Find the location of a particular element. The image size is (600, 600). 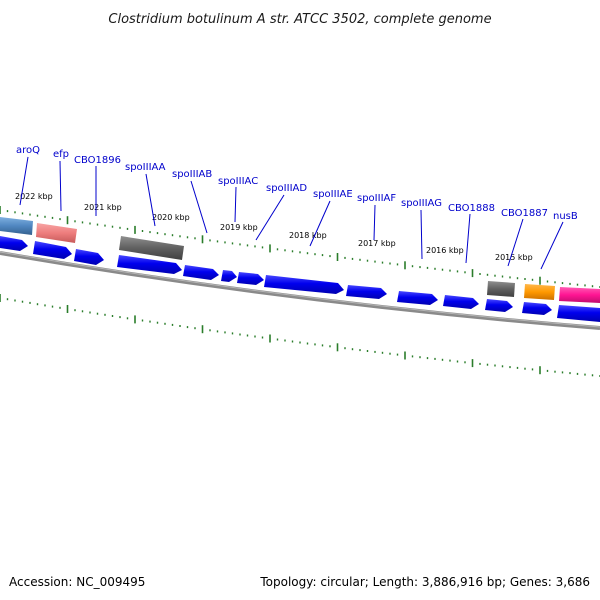

efp-feature-box is located at coordinates (56, 233).